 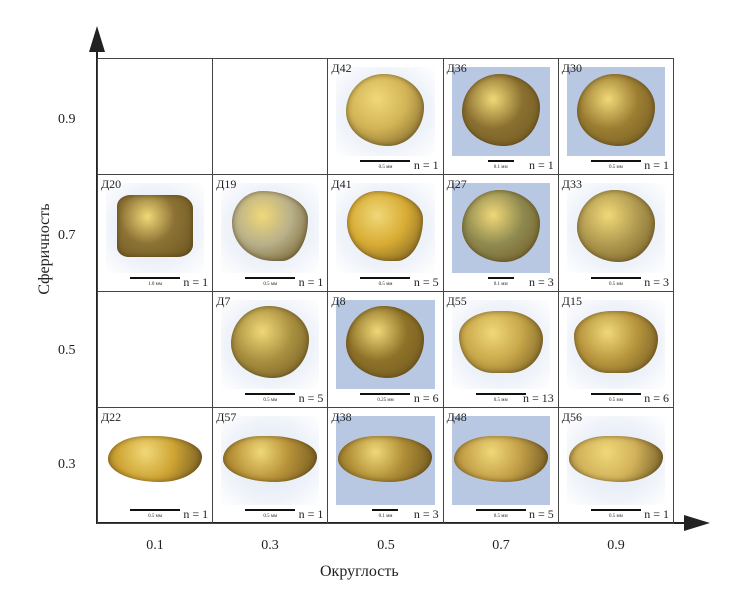 What do you see at coordinates (501, 545) in the screenshot?
I see `x-tick: 0.7` at bounding box center [501, 545].